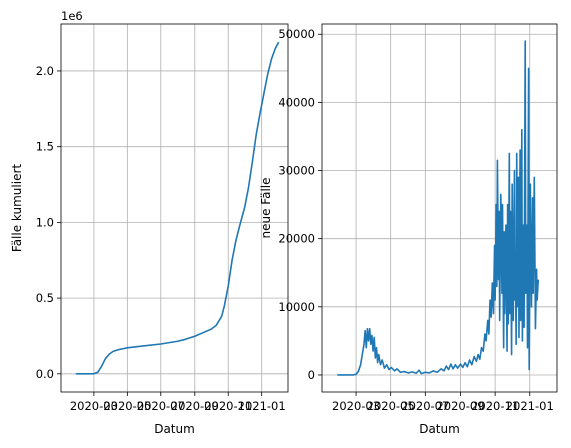  I want to click on y-tick-label: 30000, so click(296, 171).